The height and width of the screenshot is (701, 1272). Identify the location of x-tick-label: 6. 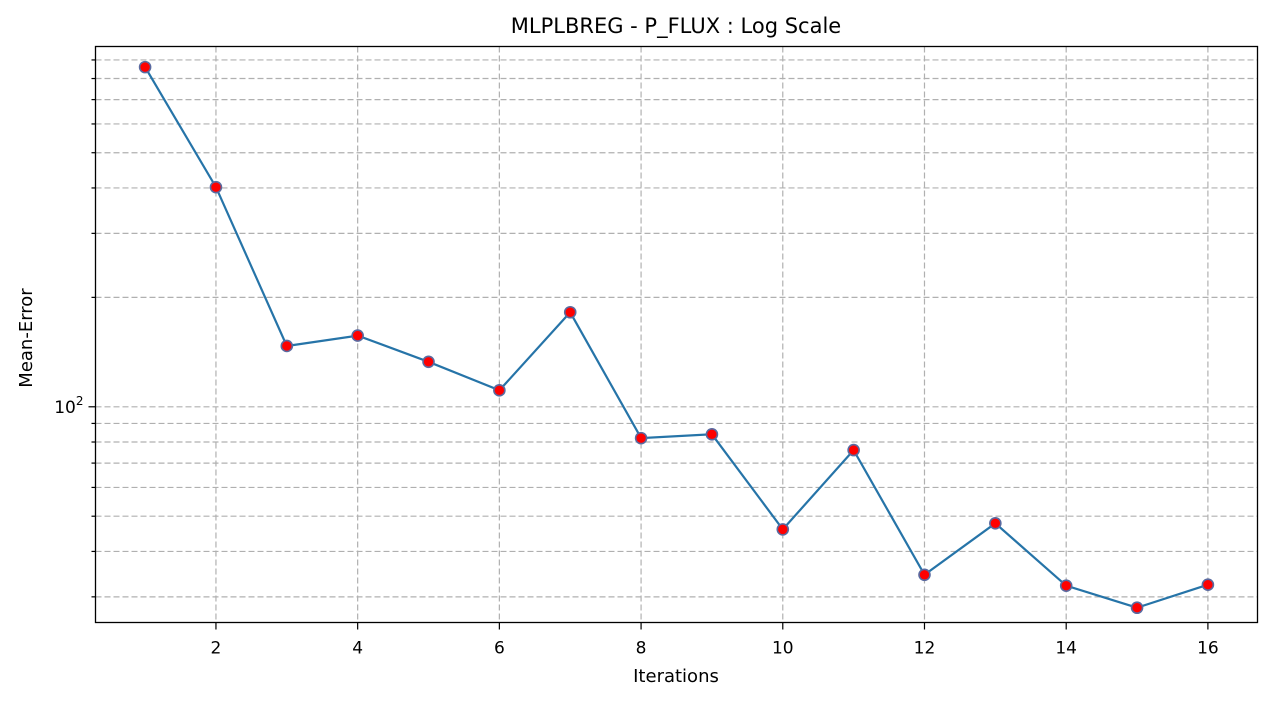
(499, 649).